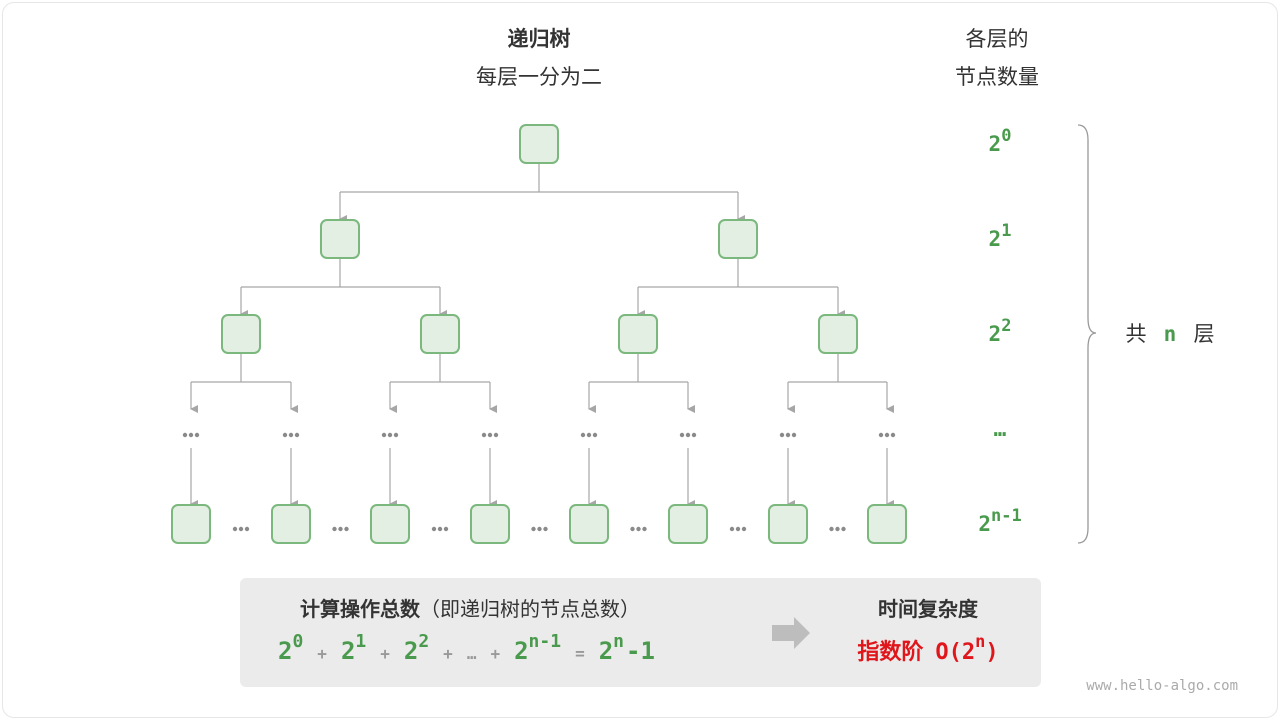 This screenshot has height=720, width=1280. I want to click on tree-node-root, so click(539, 144).